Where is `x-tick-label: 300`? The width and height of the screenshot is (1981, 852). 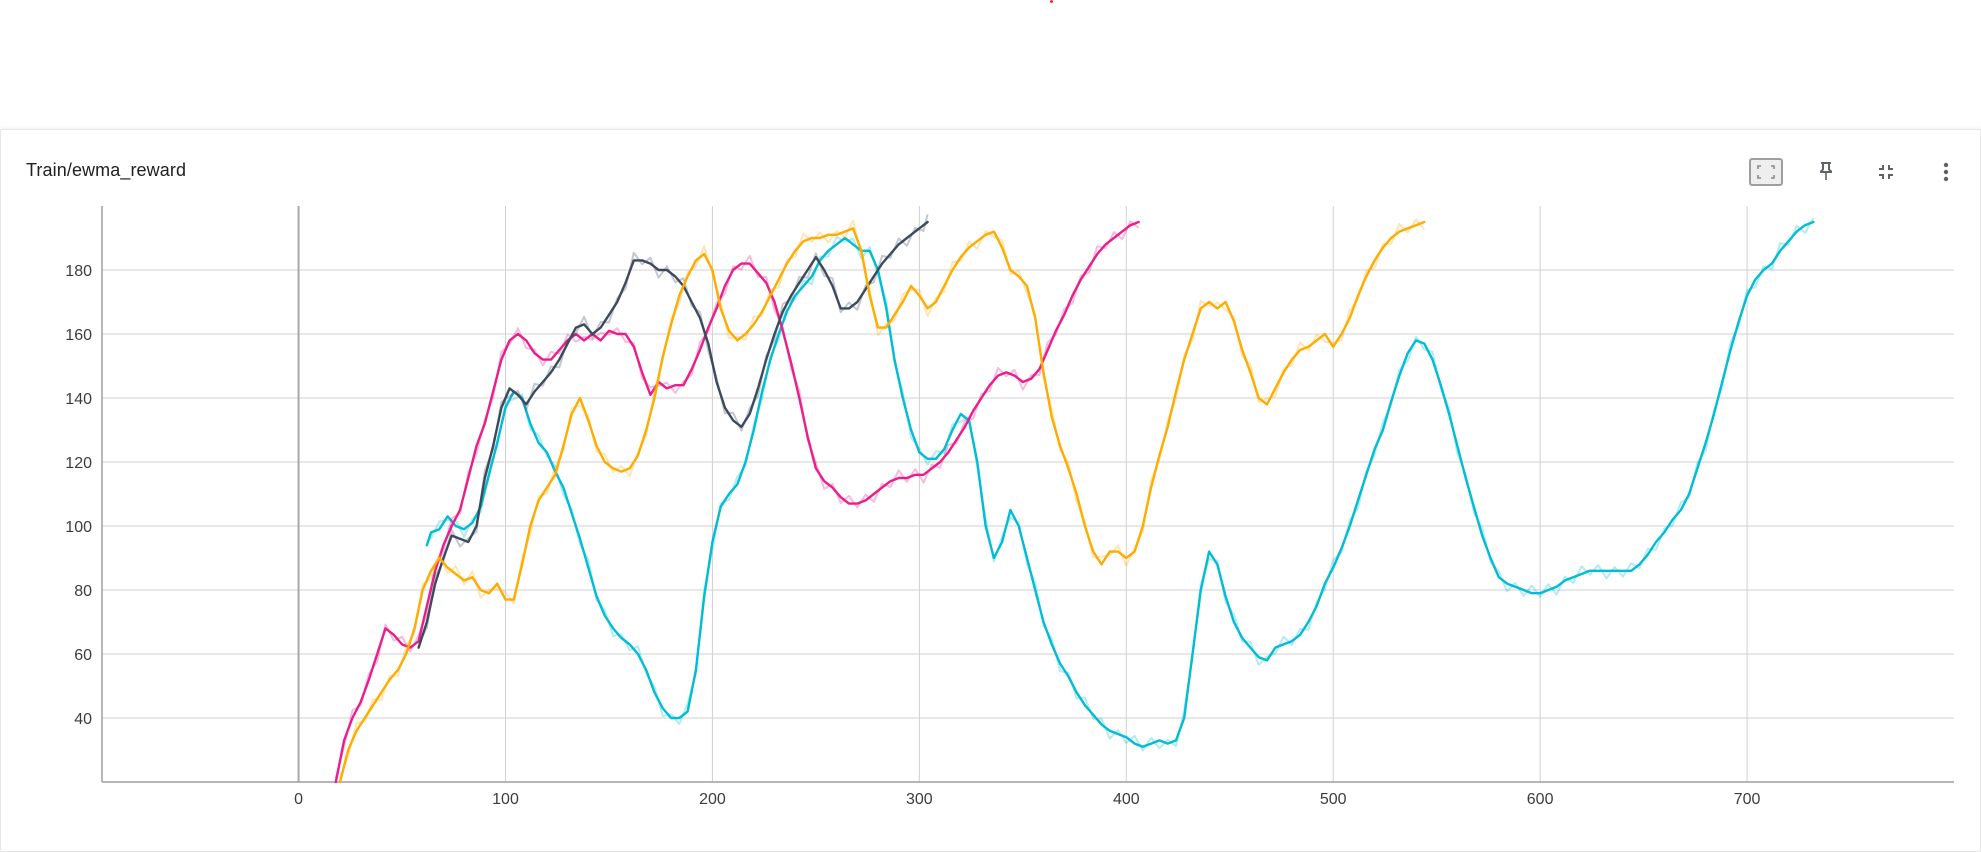
x-tick-label: 300 is located at coordinates (919, 799).